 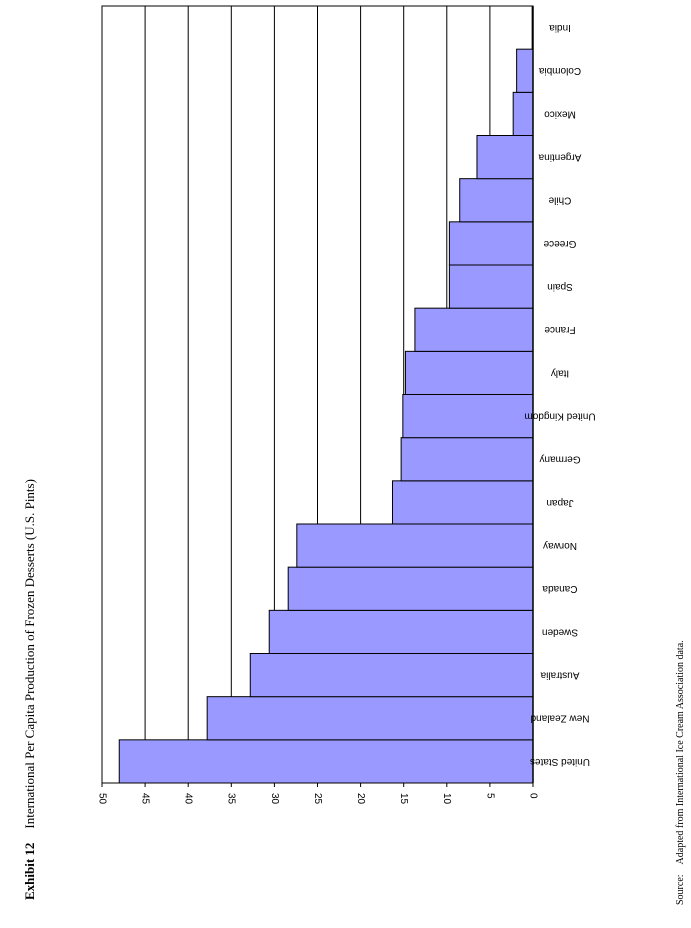 I want to click on category-label-india: India, so click(x=560, y=27).